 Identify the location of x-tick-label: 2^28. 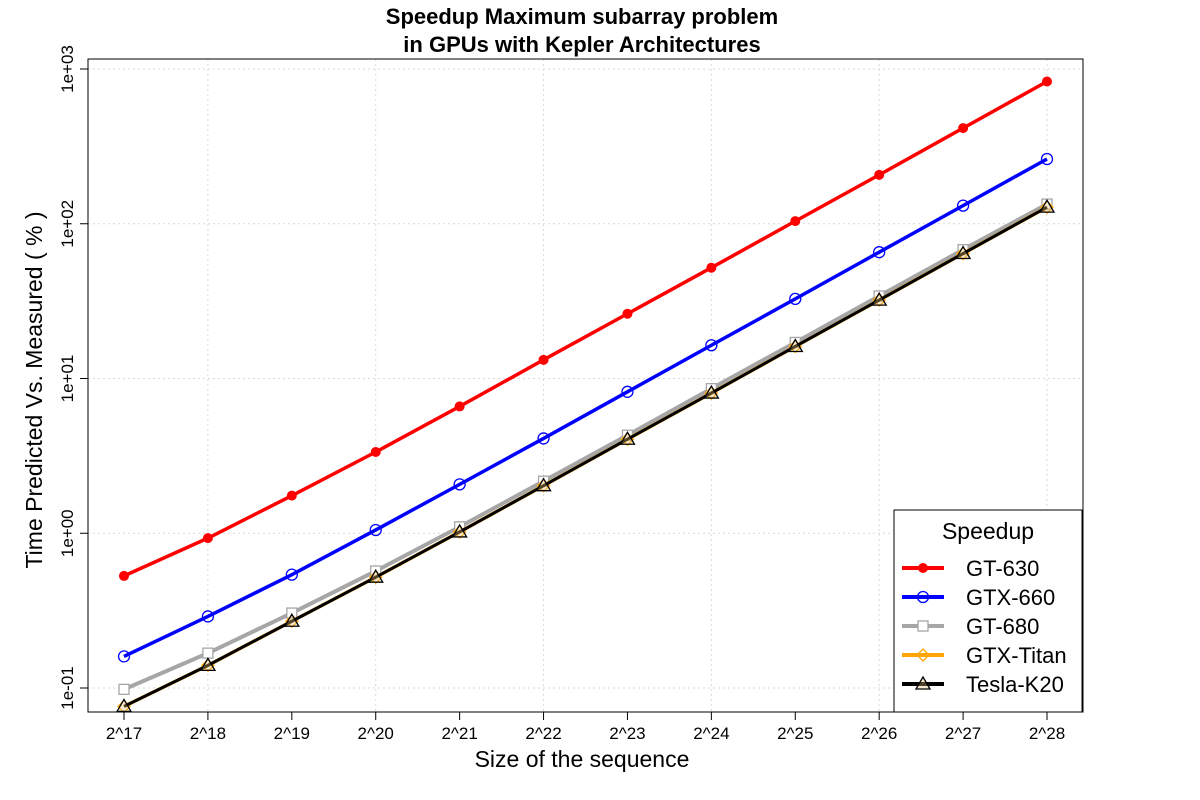
(1047, 733).